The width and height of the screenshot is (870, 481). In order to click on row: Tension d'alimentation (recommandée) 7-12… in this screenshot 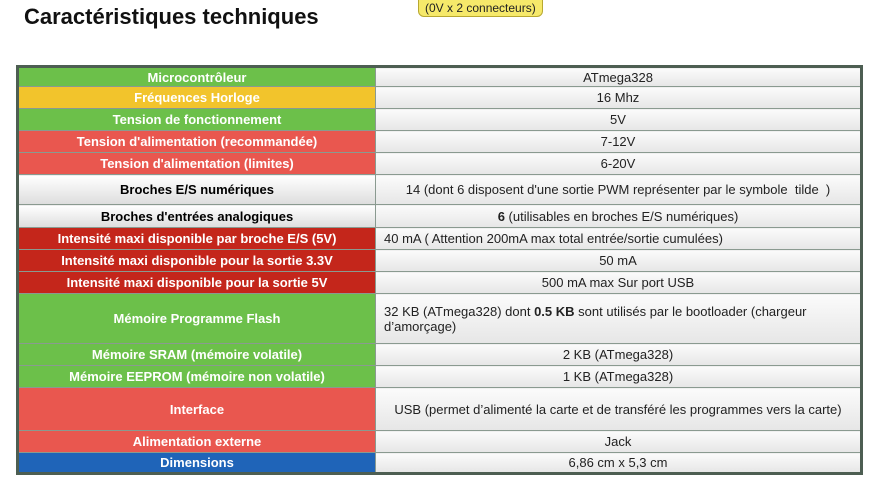, I will do `click(439, 141)`.